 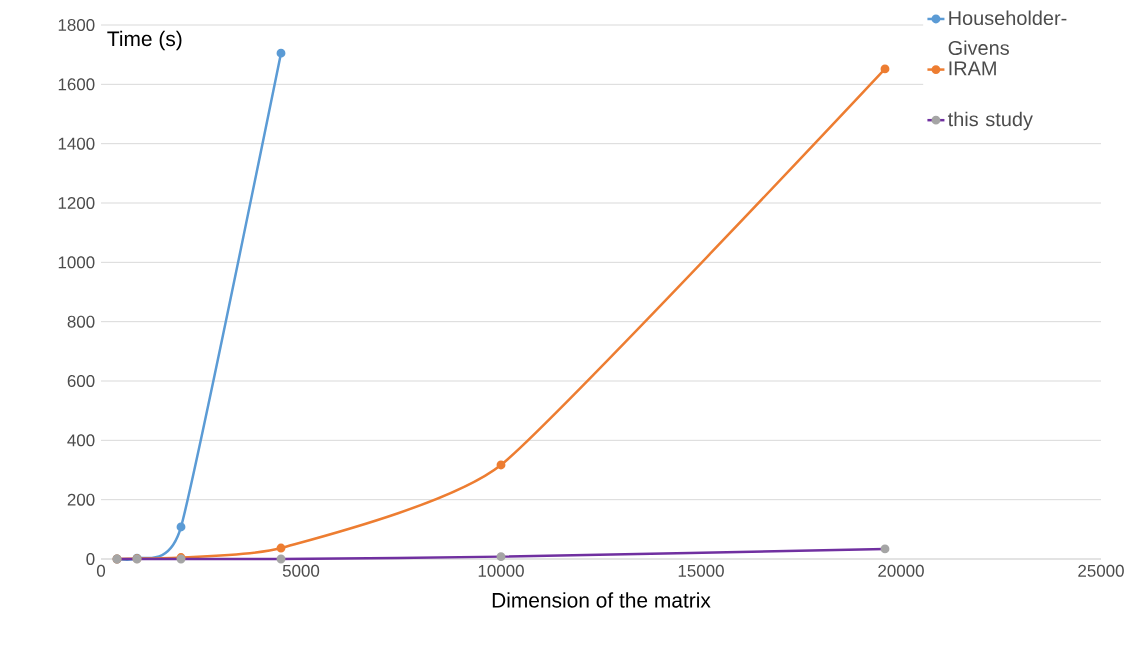 What do you see at coordinates (990, 121) in the screenshot?
I see `legend-label: this study` at bounding box center [990, 121].